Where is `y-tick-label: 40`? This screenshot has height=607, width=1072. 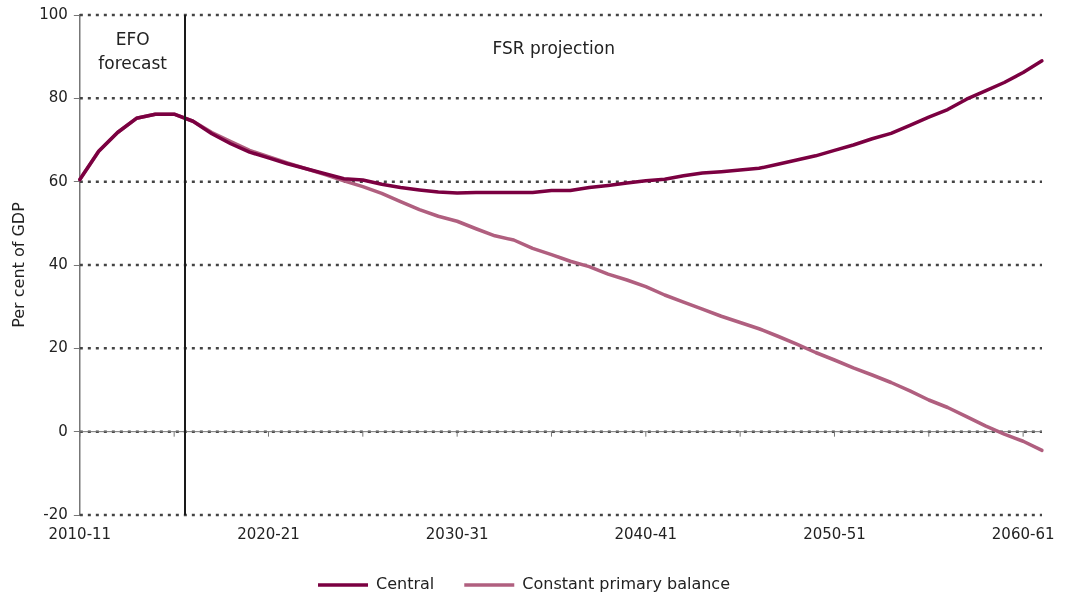
y-tick-label: 40 is located at coordinates (58, 263).